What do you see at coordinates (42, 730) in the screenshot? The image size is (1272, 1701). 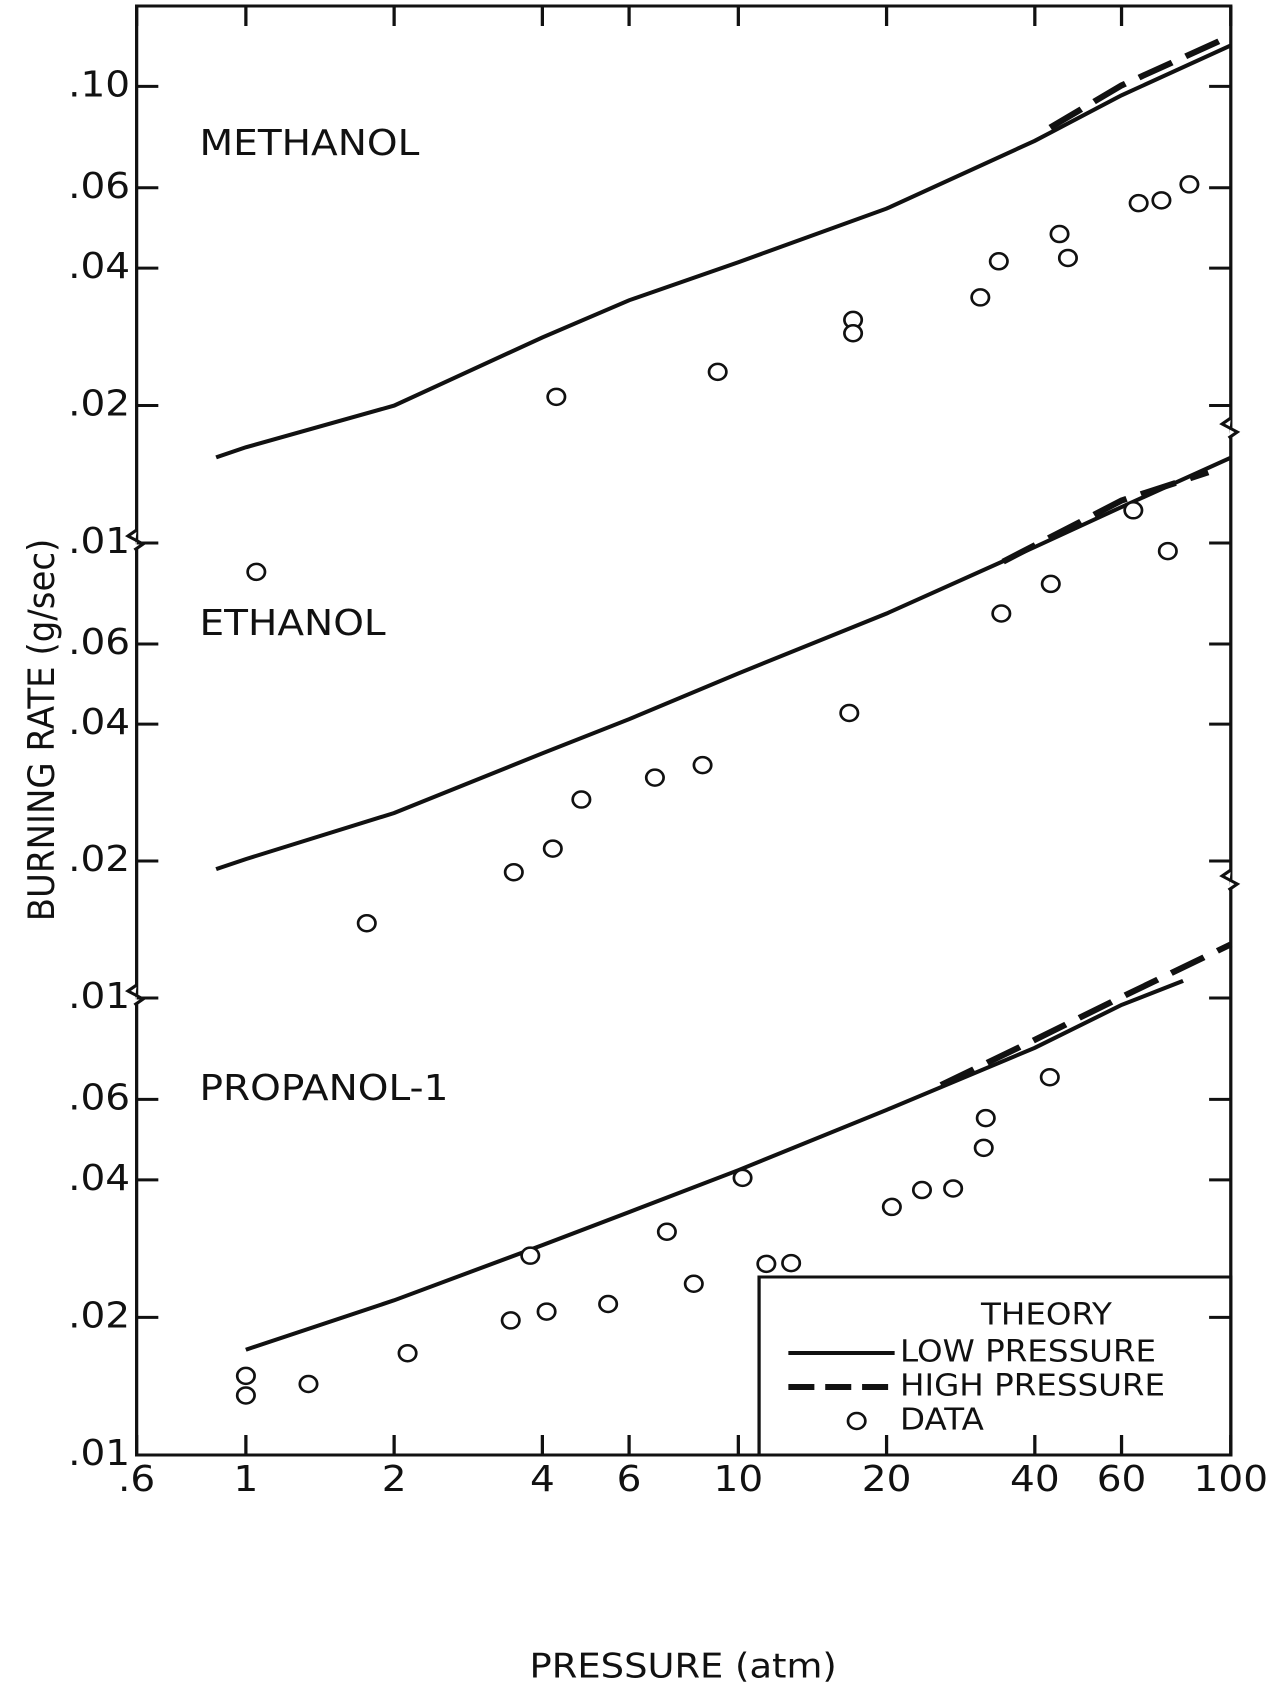 I see `y-axis-label: BURNING RATE (g/sec)` at bounding box center [42, 730].